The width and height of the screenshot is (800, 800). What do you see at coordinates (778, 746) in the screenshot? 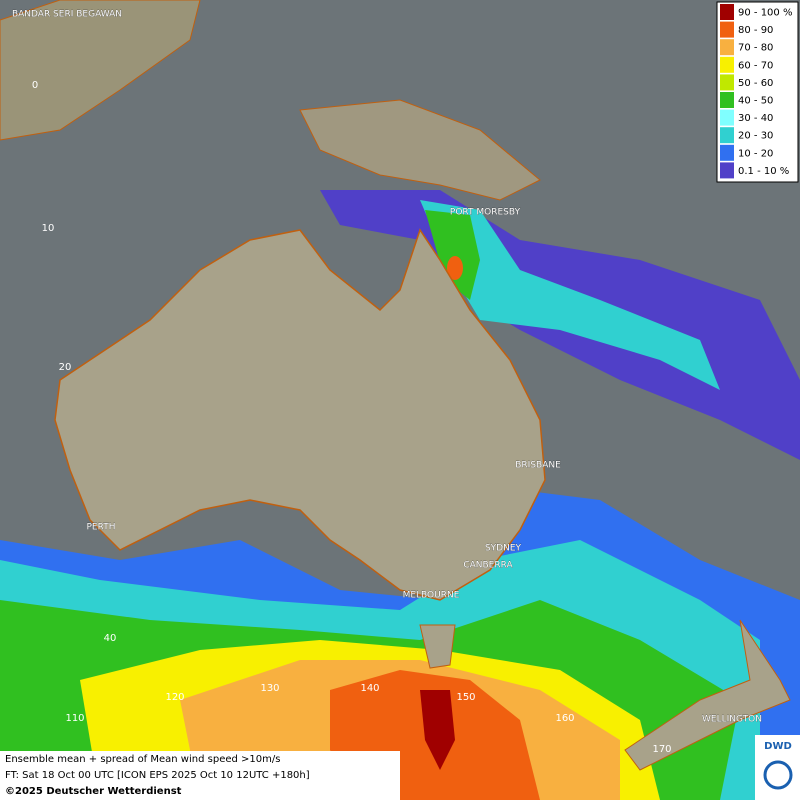
I see `logo-text: DWD` at bounding box center [778, 746].